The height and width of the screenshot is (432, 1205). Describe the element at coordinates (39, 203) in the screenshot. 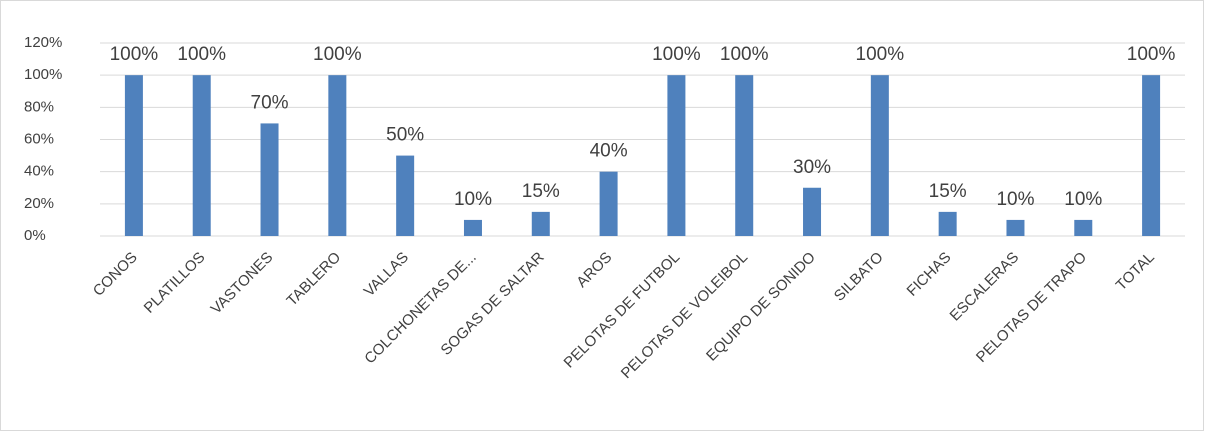

I see `y-tick-label: 20%` at that location.